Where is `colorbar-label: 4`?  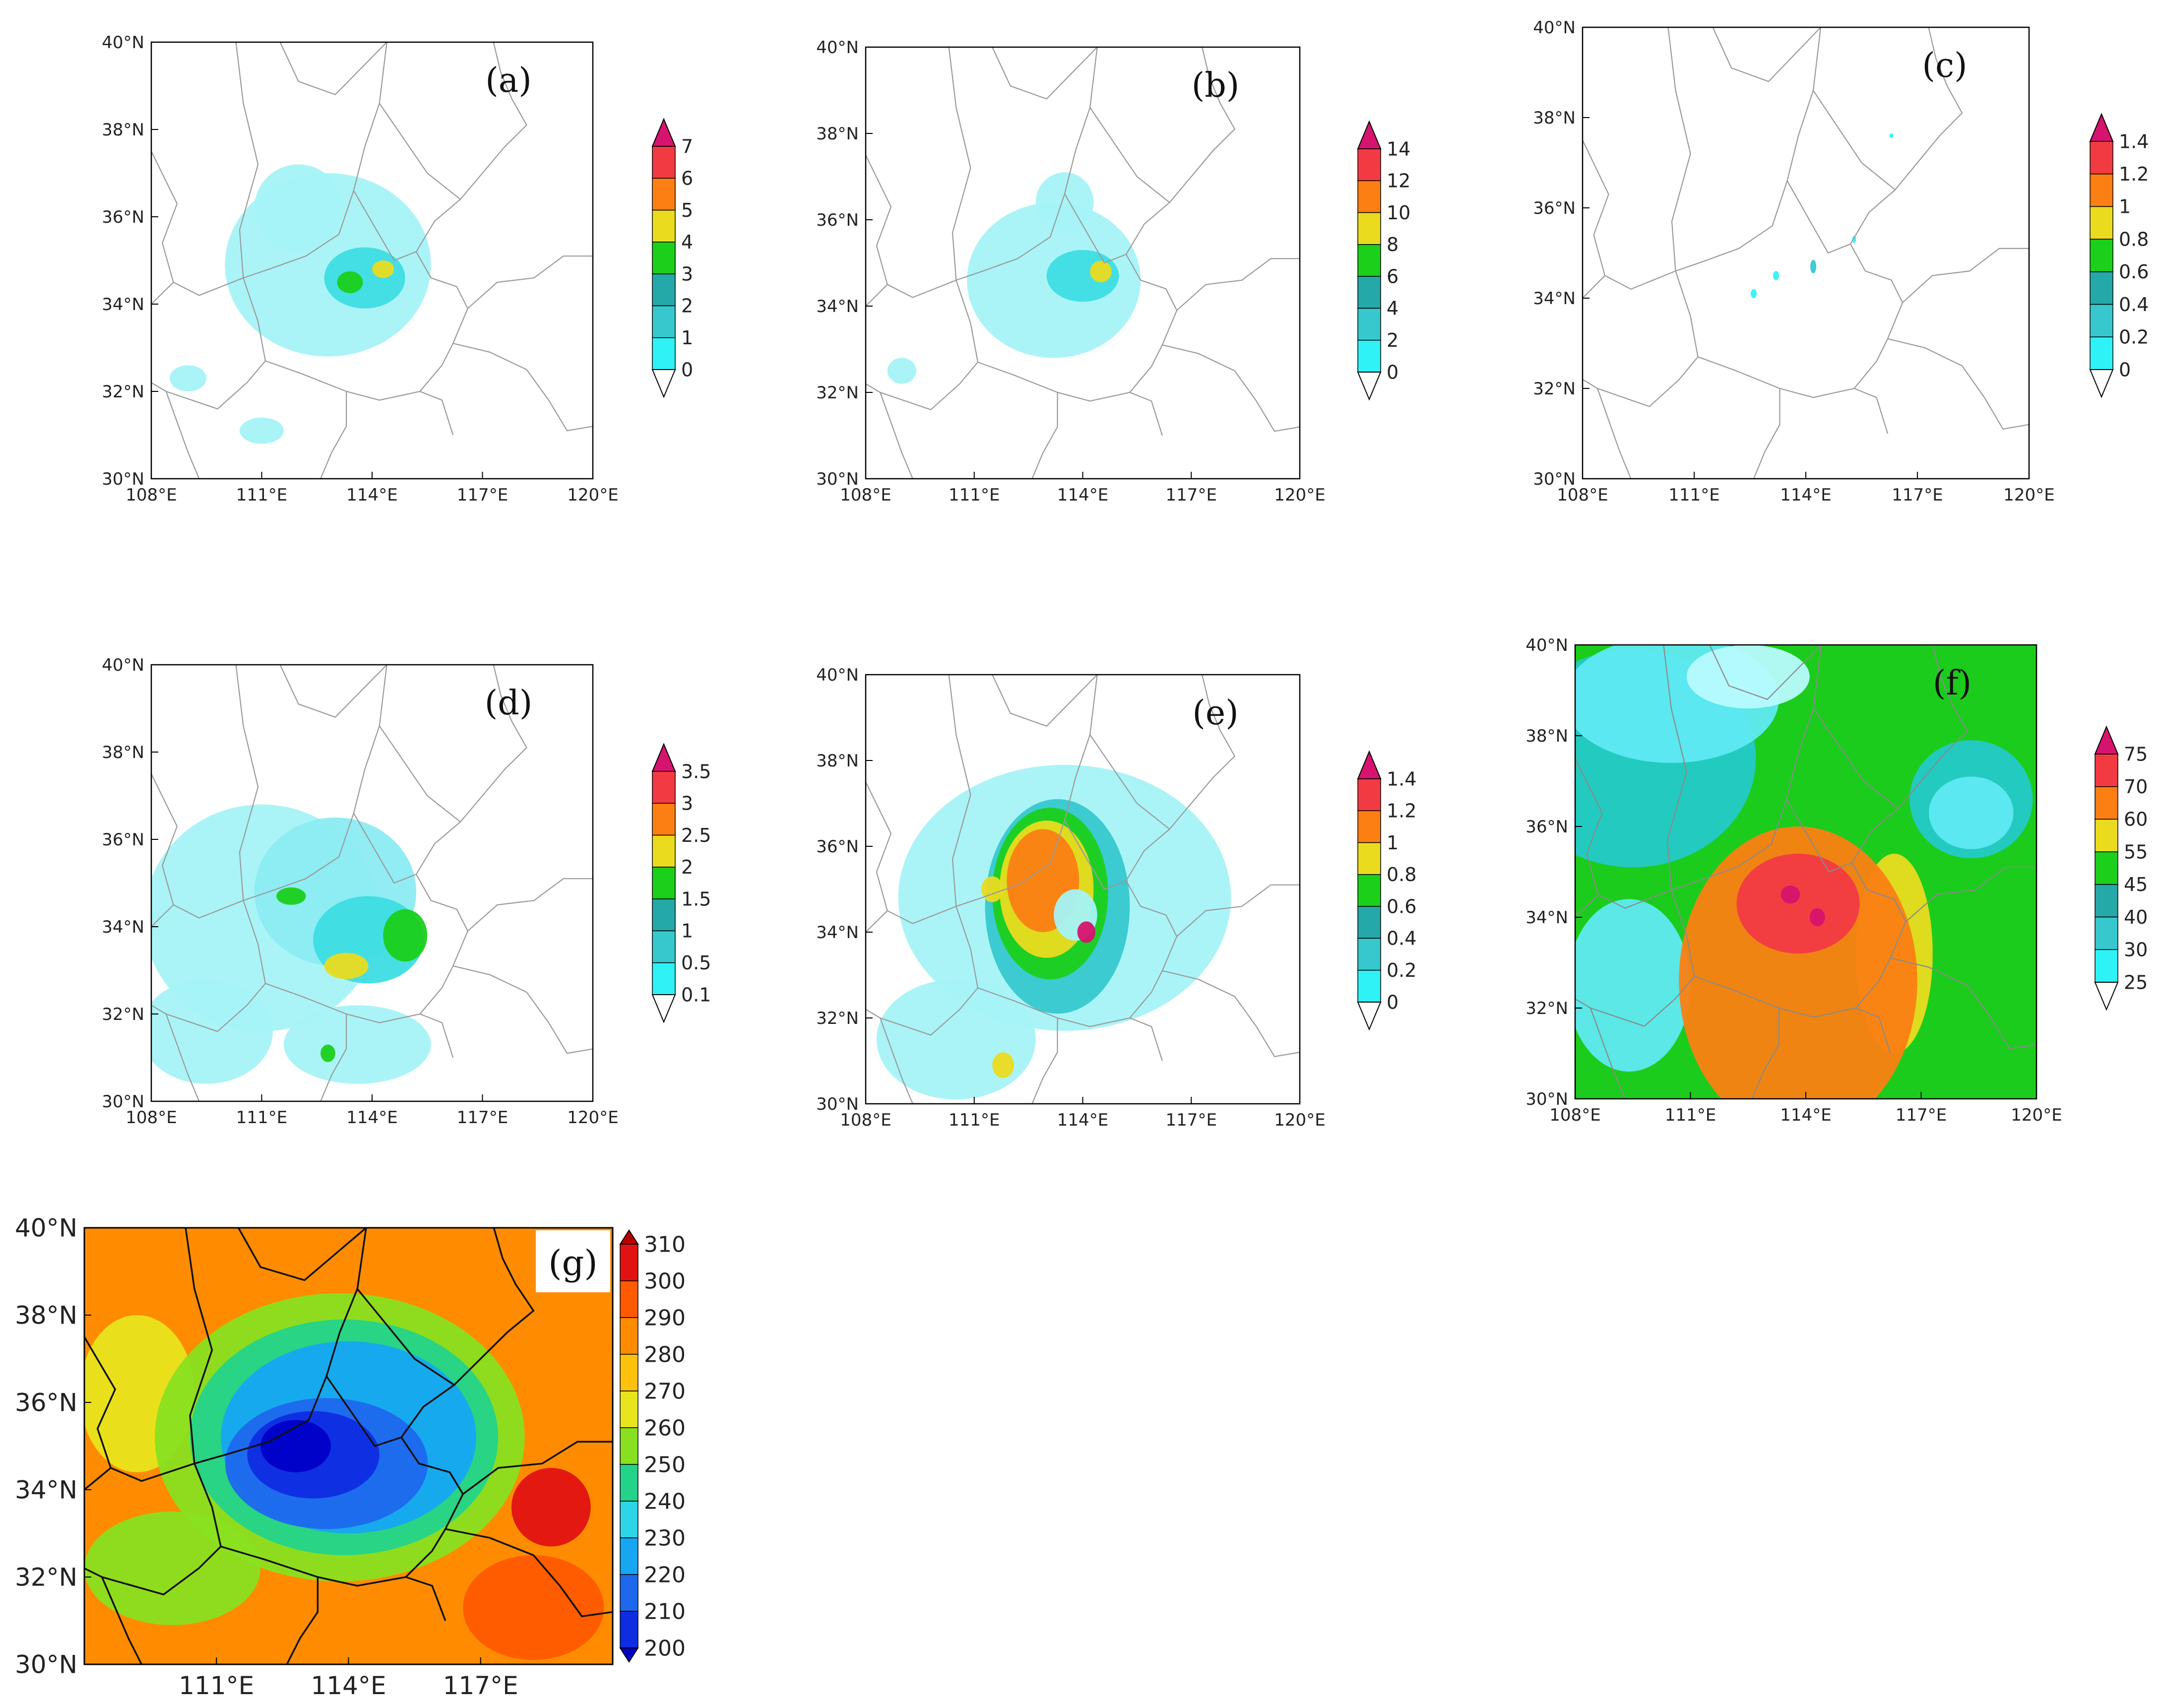 colorbar-label: 4 is located at coordinates (1393, 308).